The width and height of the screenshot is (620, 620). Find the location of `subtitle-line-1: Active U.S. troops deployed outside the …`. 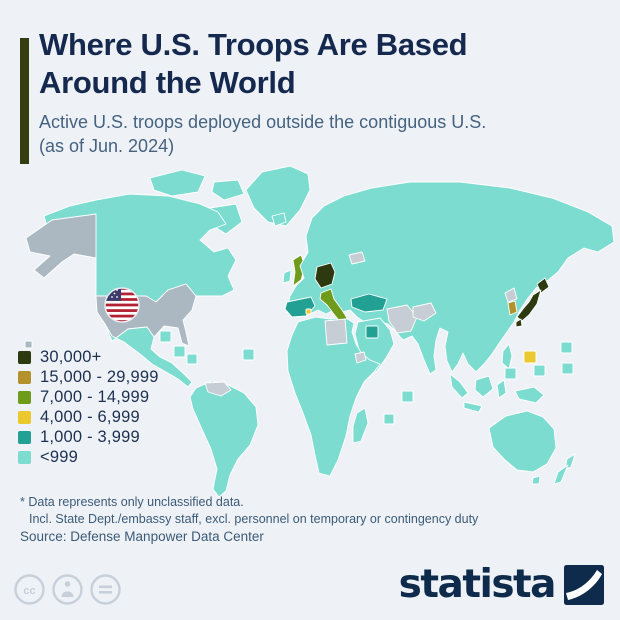

subtitle-line-1: Active U.S. troops deployed outside the … is located at coordinates (263, 122).